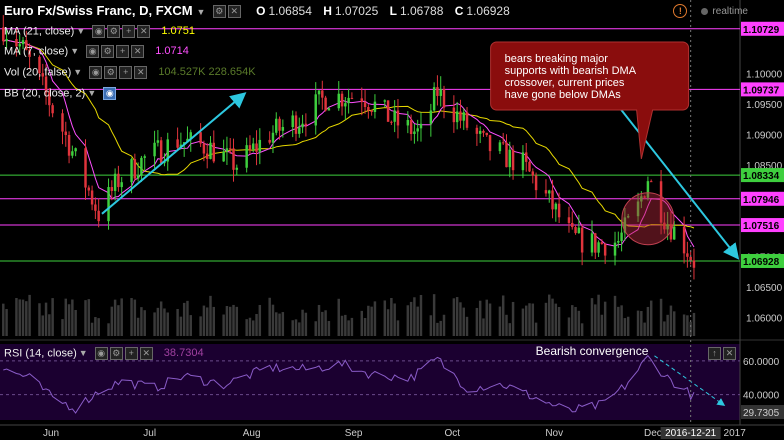 The image size is (784, 440). I want to click on low-value: 1.06788, so click(421, 11).